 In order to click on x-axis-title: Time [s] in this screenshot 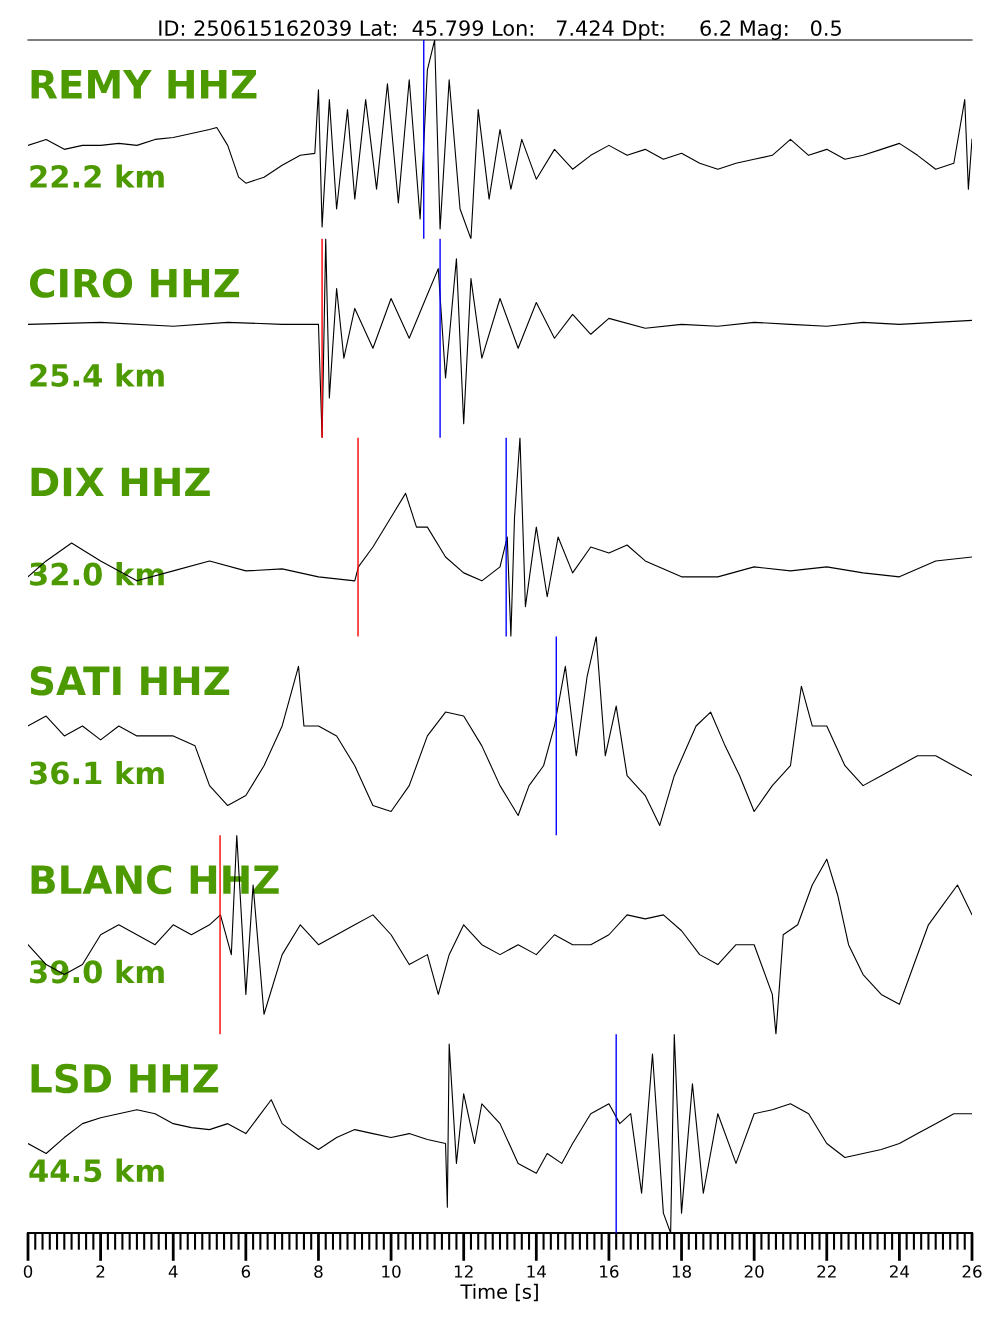, I will do `click(499, 1292)`.